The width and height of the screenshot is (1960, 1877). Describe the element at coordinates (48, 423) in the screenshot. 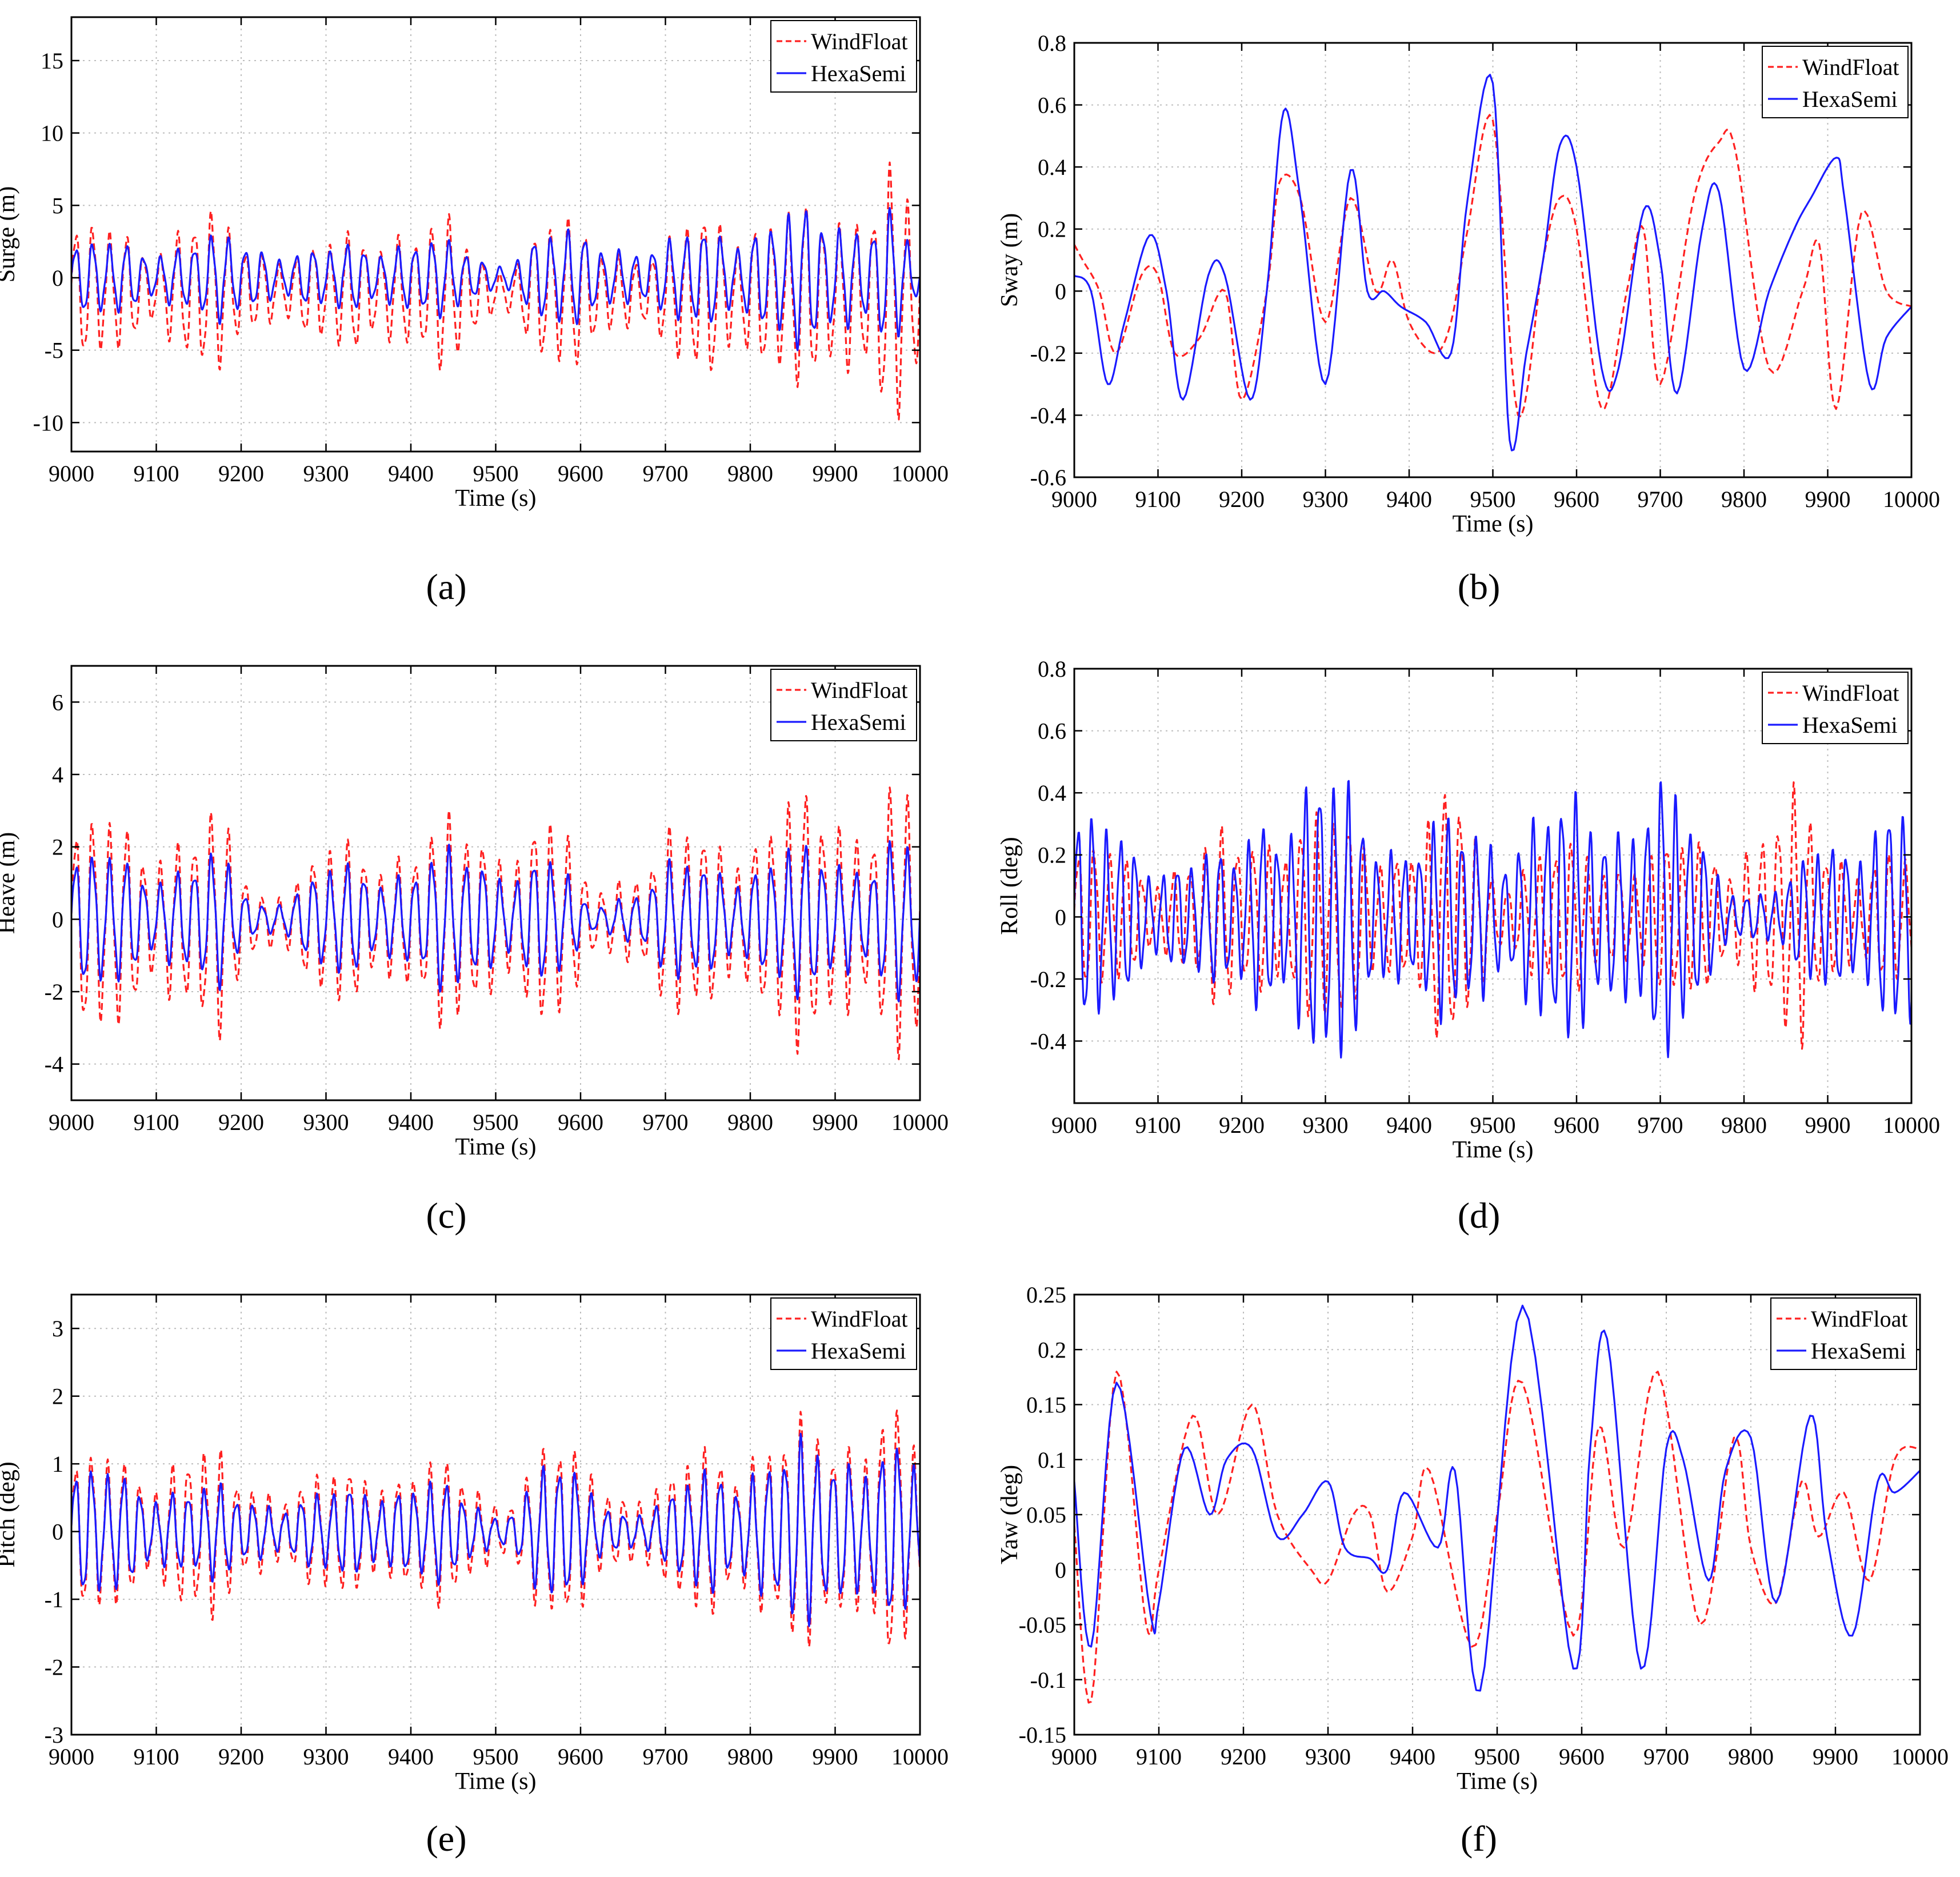

I see `y-tick-label: -10` at that location.